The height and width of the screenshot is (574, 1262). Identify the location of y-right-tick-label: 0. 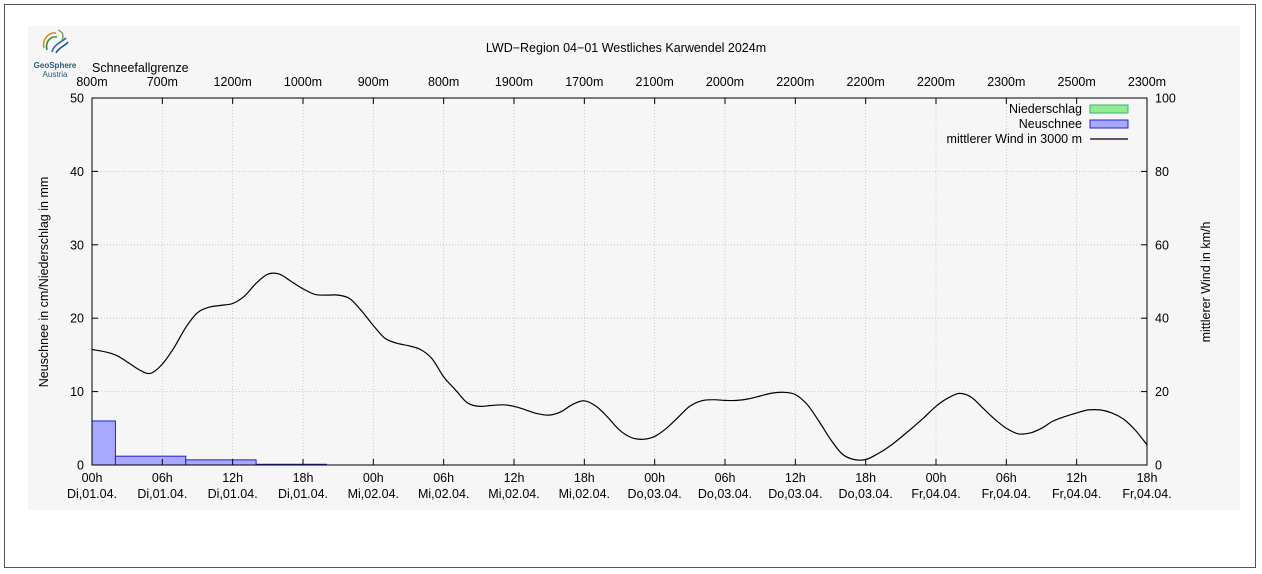
(1158, 466).